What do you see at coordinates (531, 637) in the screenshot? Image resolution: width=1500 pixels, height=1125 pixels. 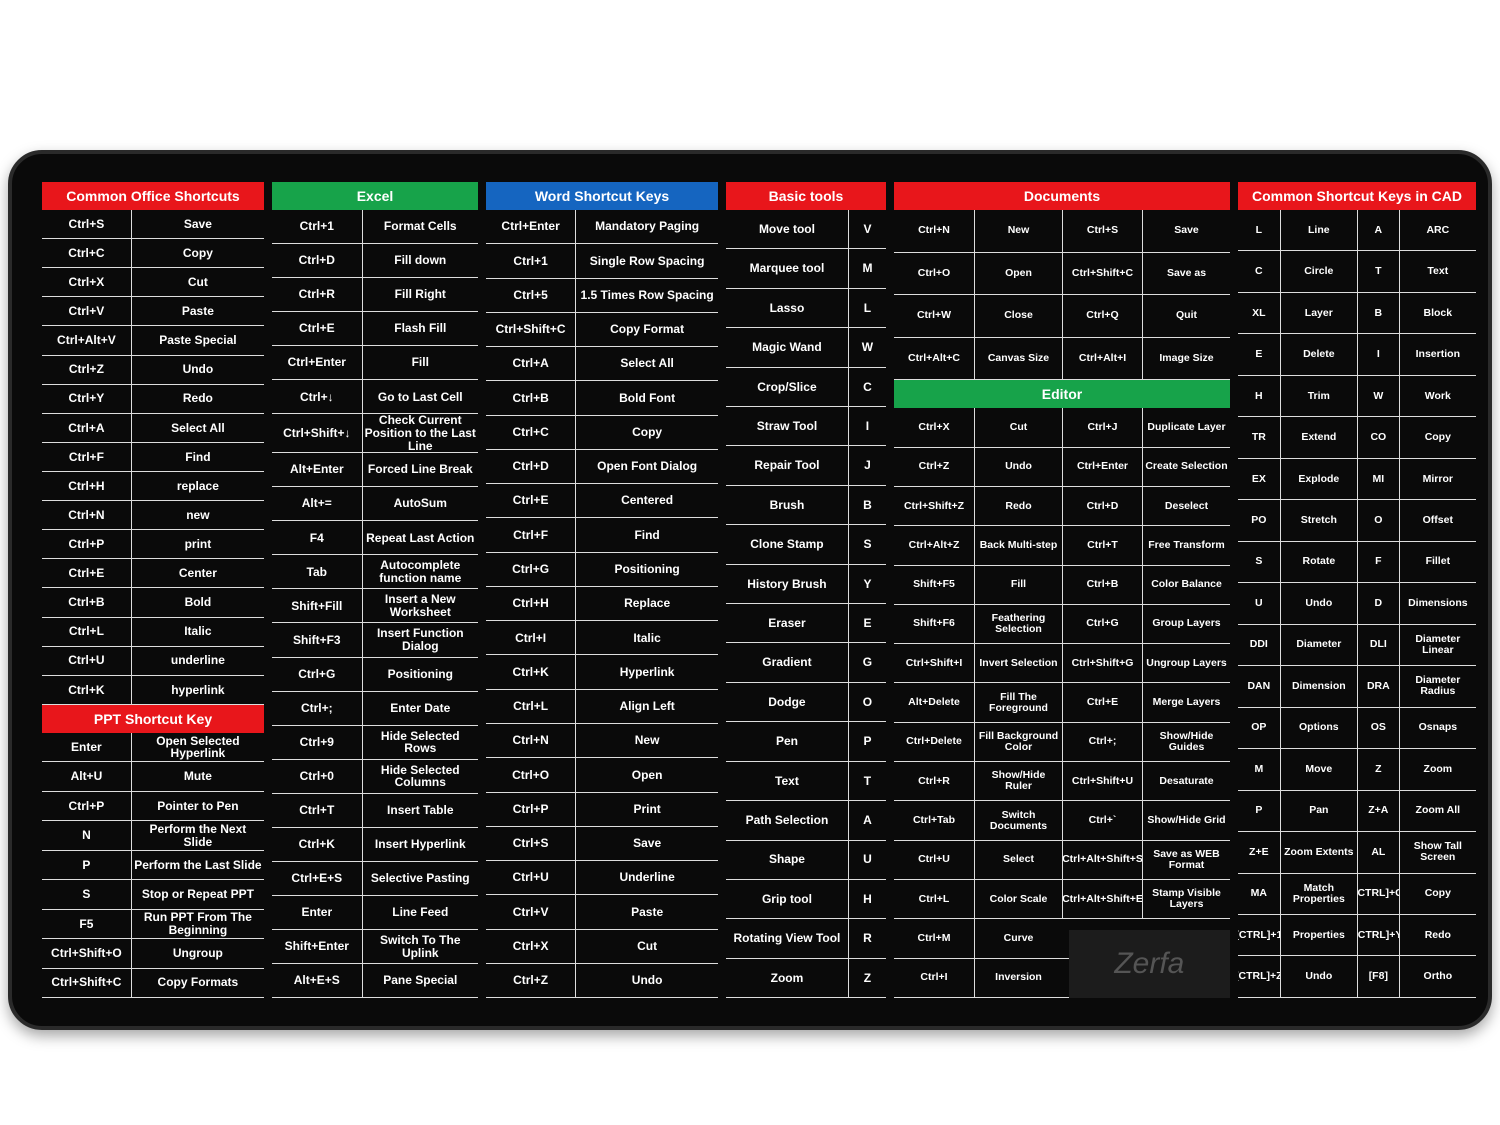 I see `shortcut-key: Ctrl+I` at bounding box center [531, 637].